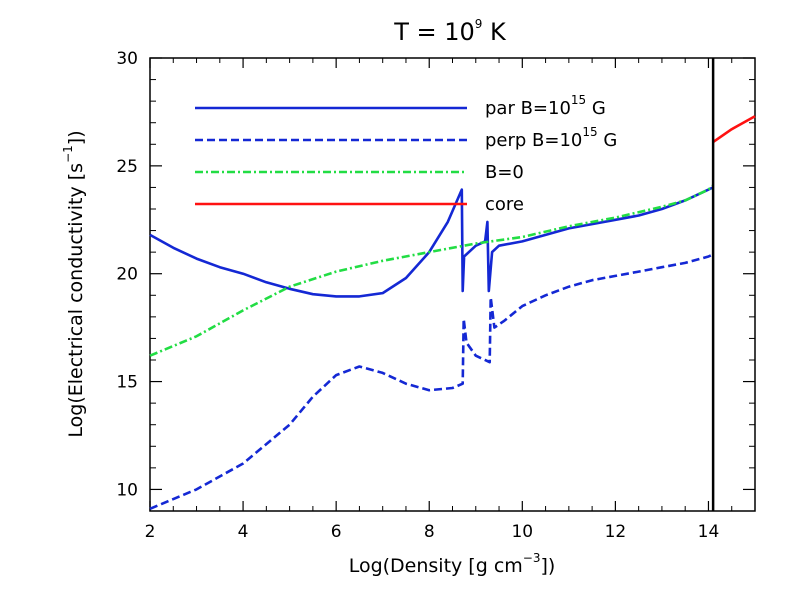  What do you see at coordinates (734, 129) in the screenshot?
I see `series-line-core` at bounding box center [734, 129].